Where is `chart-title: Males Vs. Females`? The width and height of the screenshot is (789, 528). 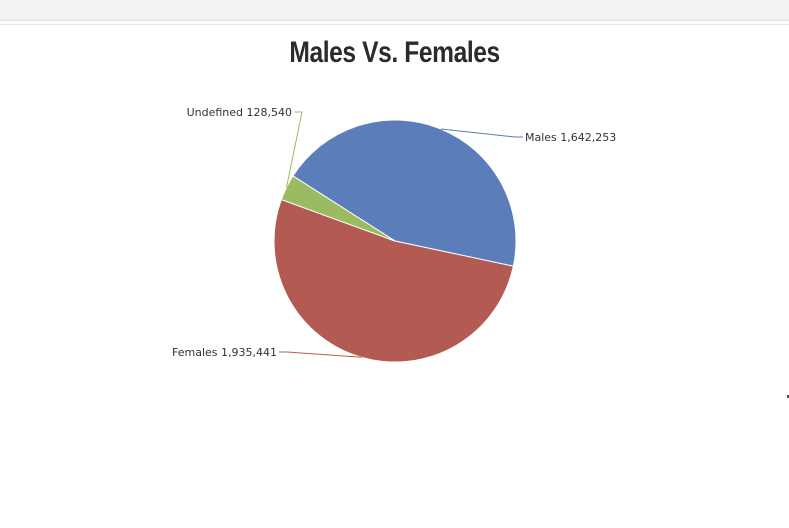
chart-title: Males Vs. Females is located at coordinates (394, 52).